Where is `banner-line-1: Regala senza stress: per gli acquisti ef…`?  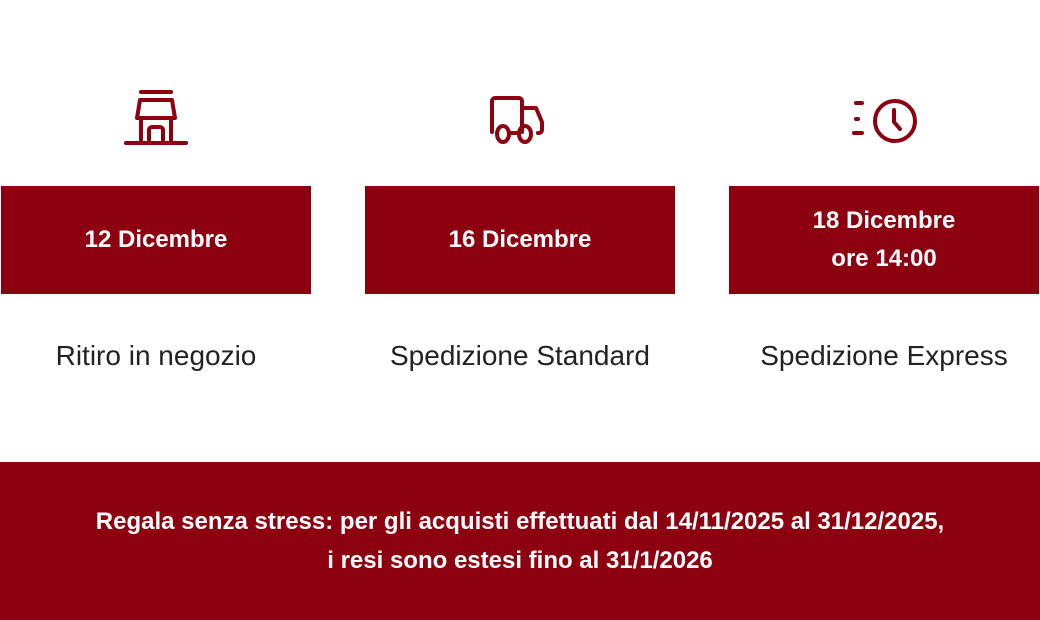
banner-line-1: Regala senza stress: per gli acquisti ef… is located at coordinates (520, 521).